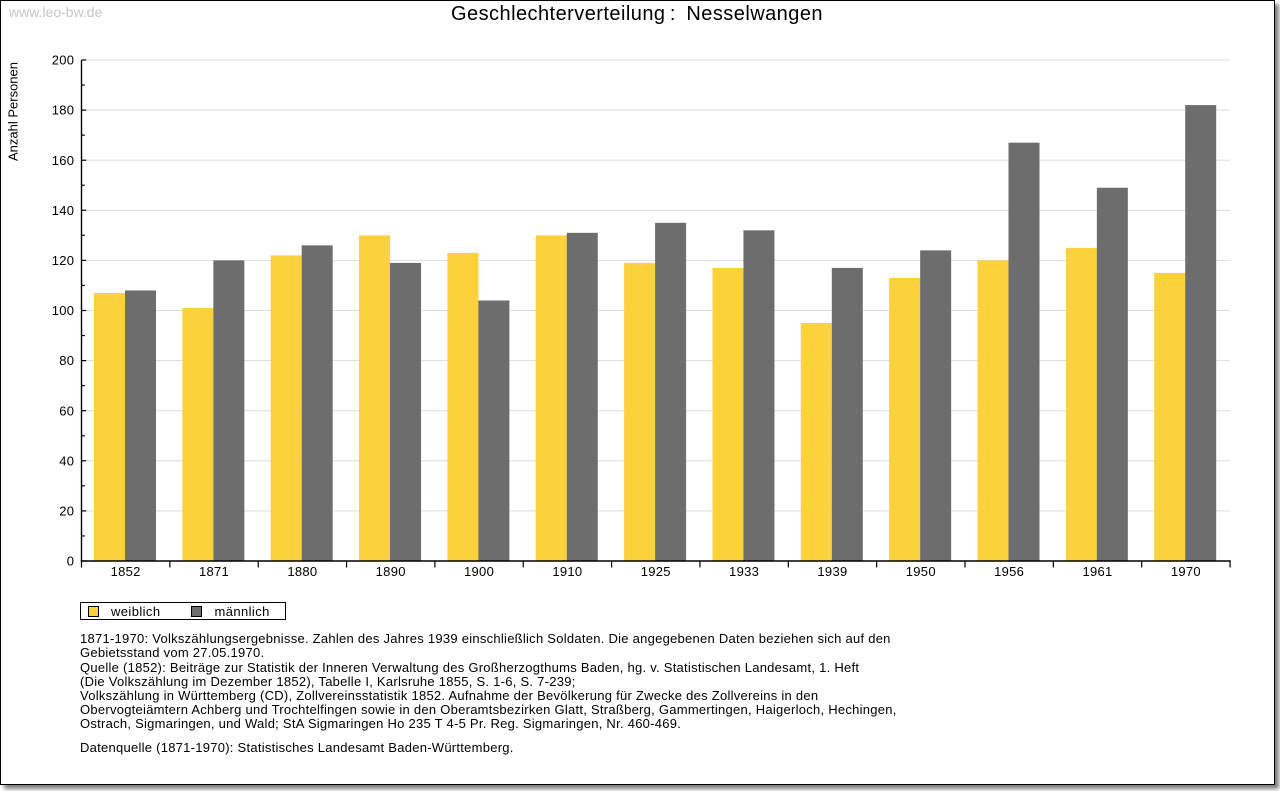 The height and width of the screenshot is (791, 1280). I want to click on svg-text: 120, so click(63, 260).